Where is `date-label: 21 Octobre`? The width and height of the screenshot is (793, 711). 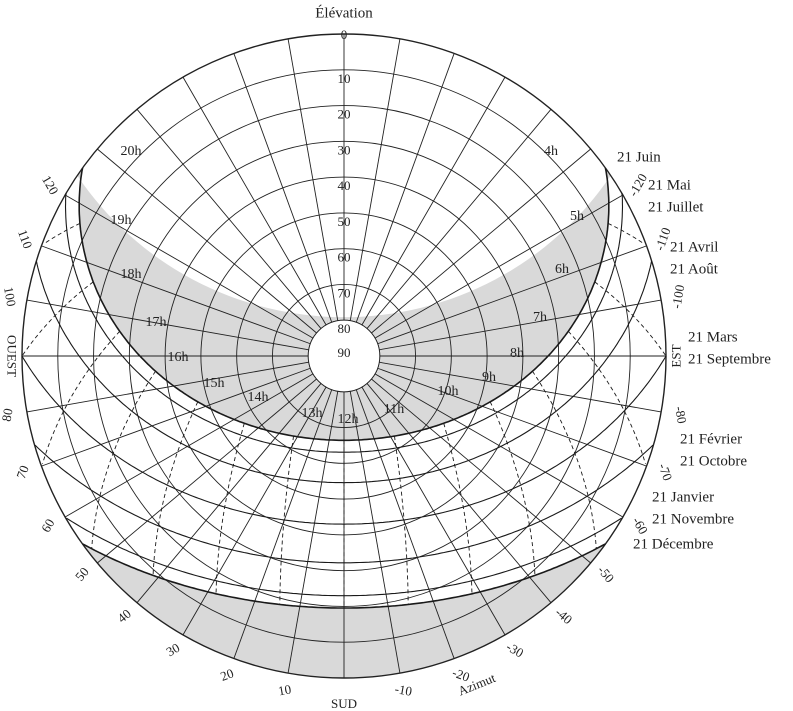
date-label: 21 Octobre is located at coordinates (713, 461).